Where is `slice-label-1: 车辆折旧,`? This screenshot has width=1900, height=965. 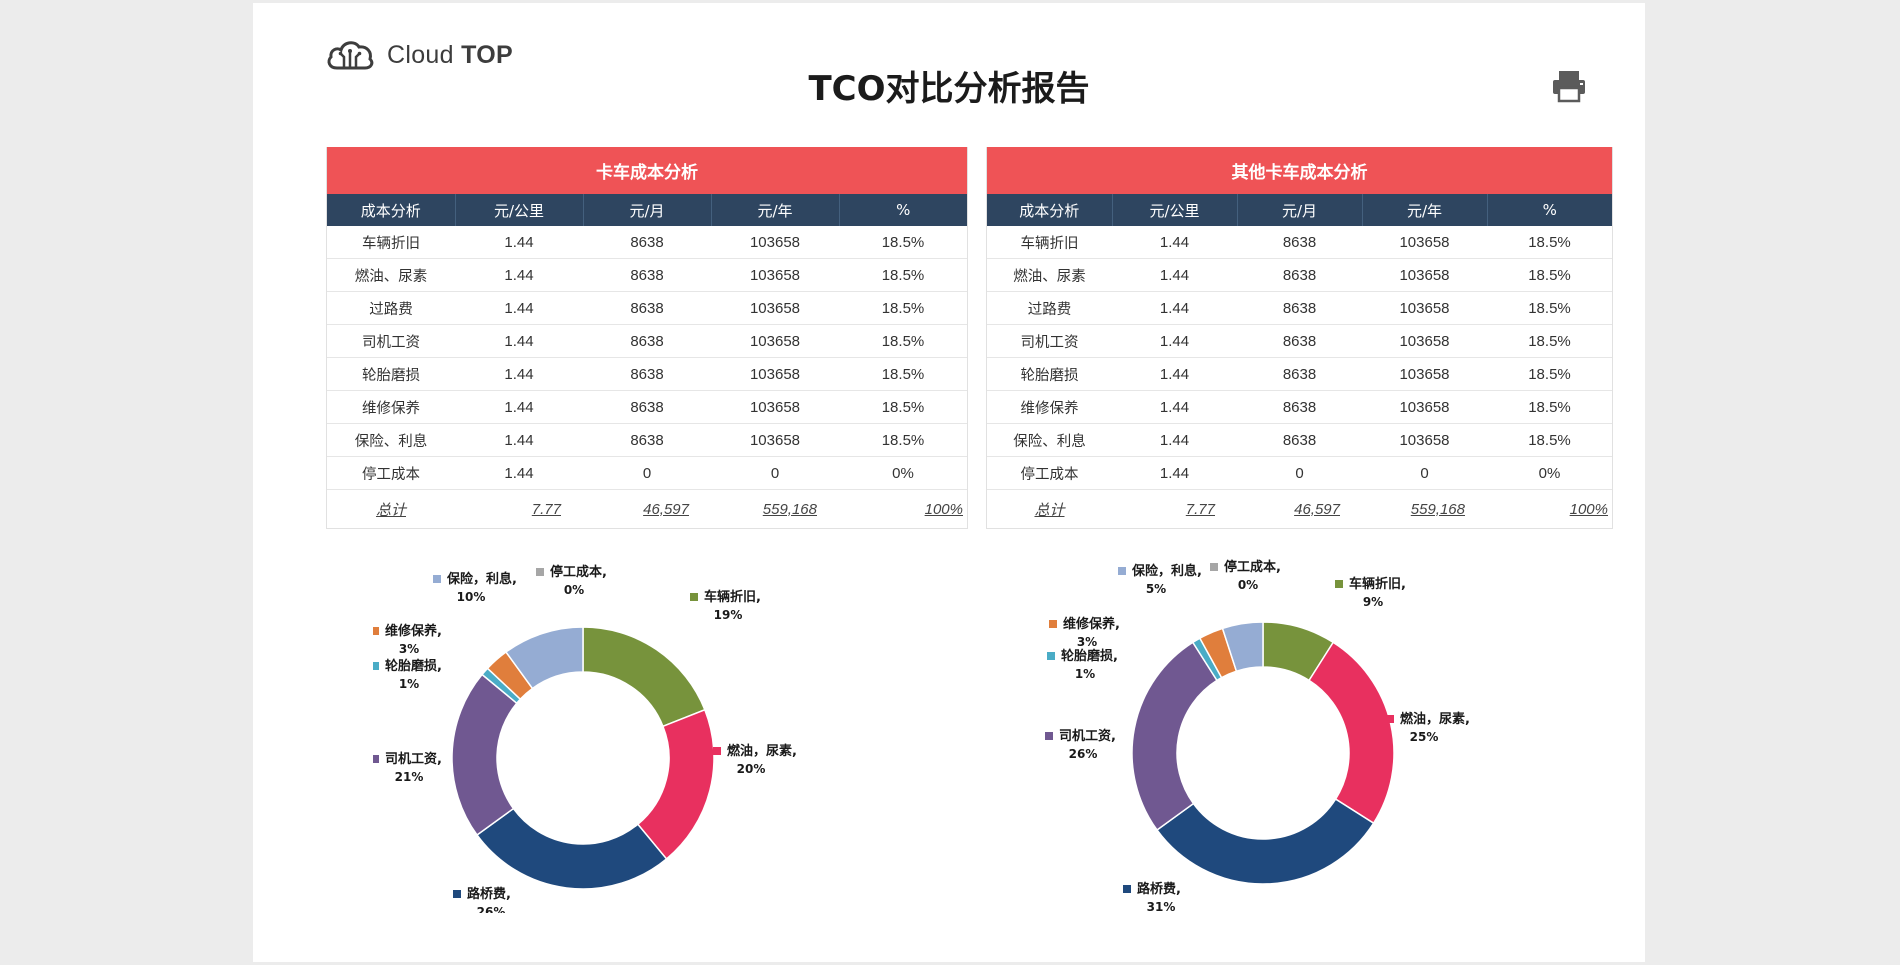 slice-label-1: 车辆折旧, is located at coordinates (1377, 584).